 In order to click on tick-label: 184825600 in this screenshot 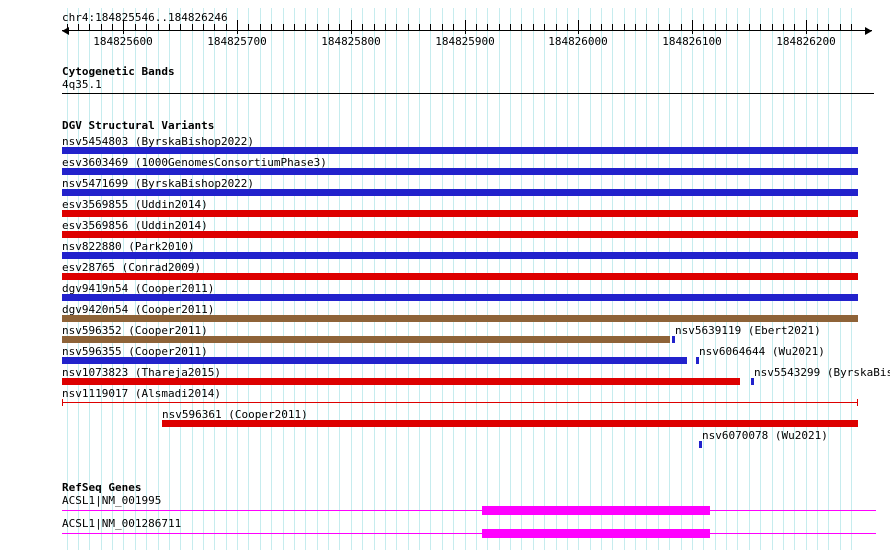, I will do `click(123, 41)`.